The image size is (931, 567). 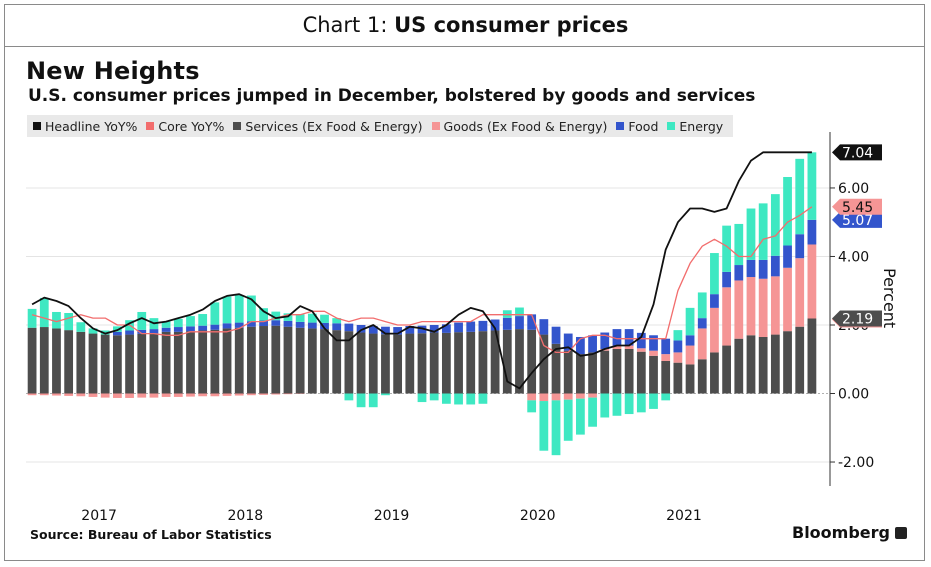 I want to click on legend-item-core: Core YoY%, so click(x=185, y=126).